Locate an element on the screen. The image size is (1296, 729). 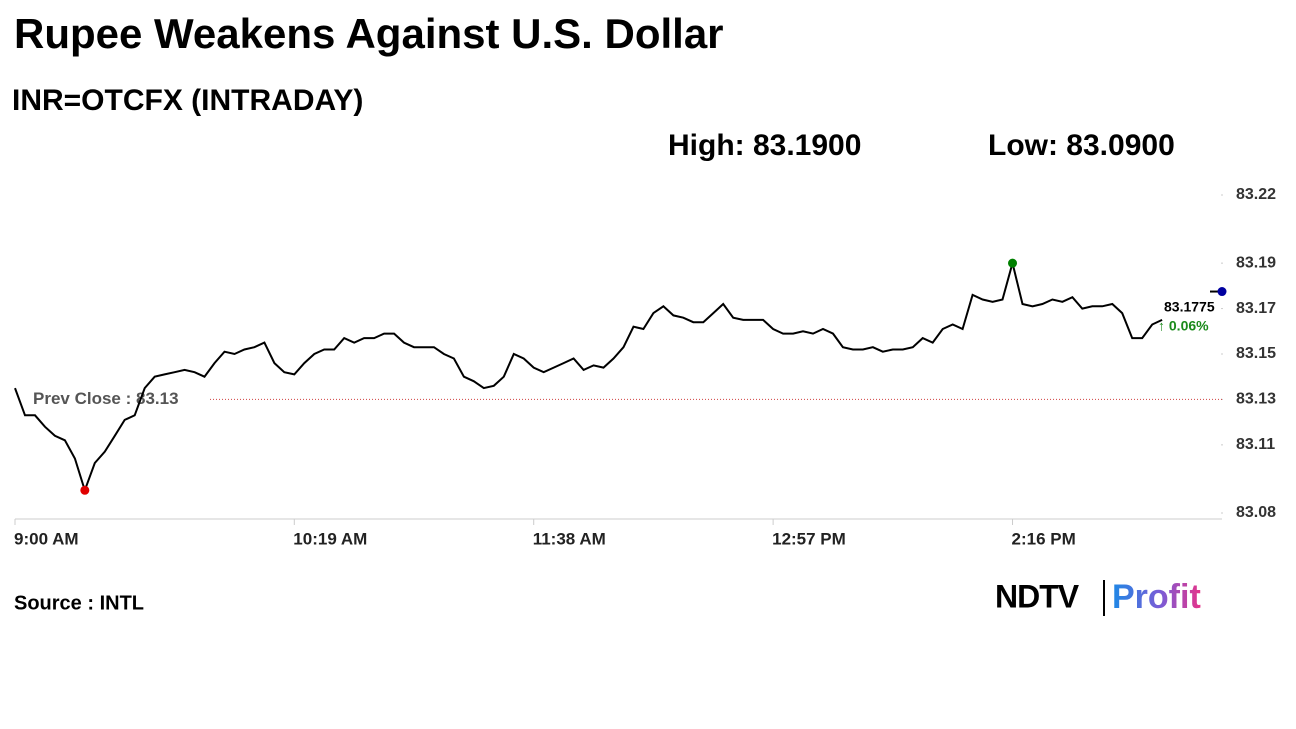
y-tick-label: 83.13 is located at coordinates (1256, 399).